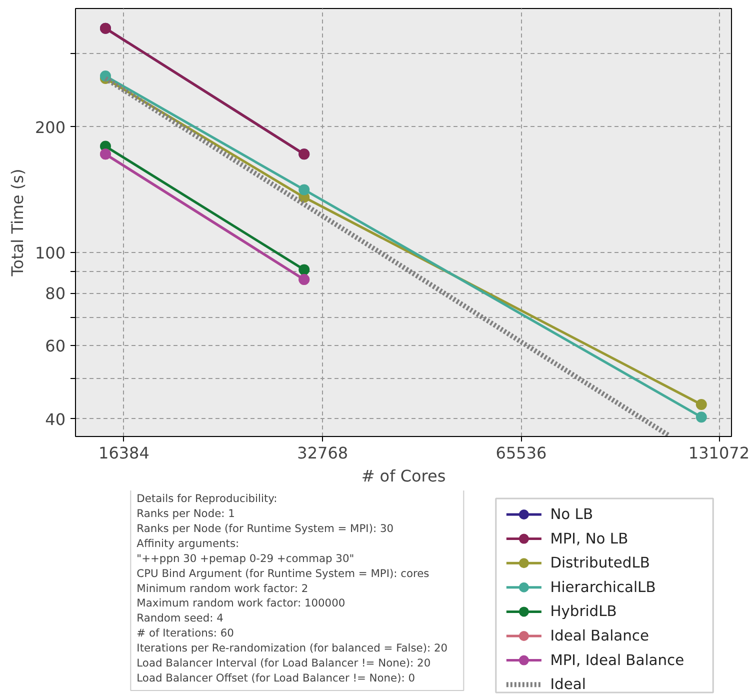 The height and width of the screenshot is (700, 749). Describe the element at coordinates (600, 636) in the screenshot. I see `legend-label: Ideal Balance` at that location.